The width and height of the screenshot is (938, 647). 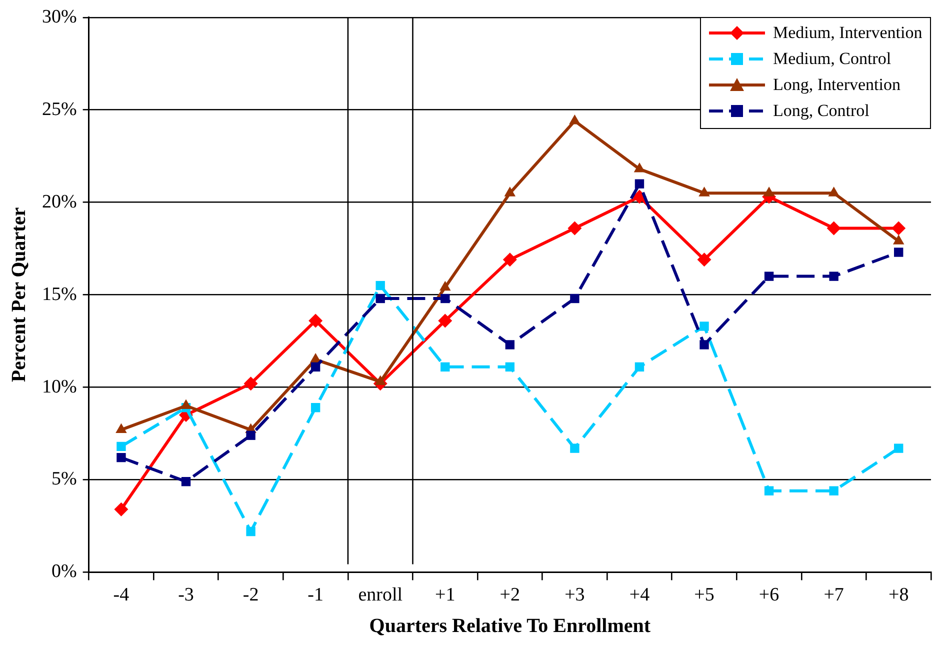 What do you see at coordinates (250, 595) in the screenshot?
I see `x-tick-label: -2` at bounding box center [250, 595].